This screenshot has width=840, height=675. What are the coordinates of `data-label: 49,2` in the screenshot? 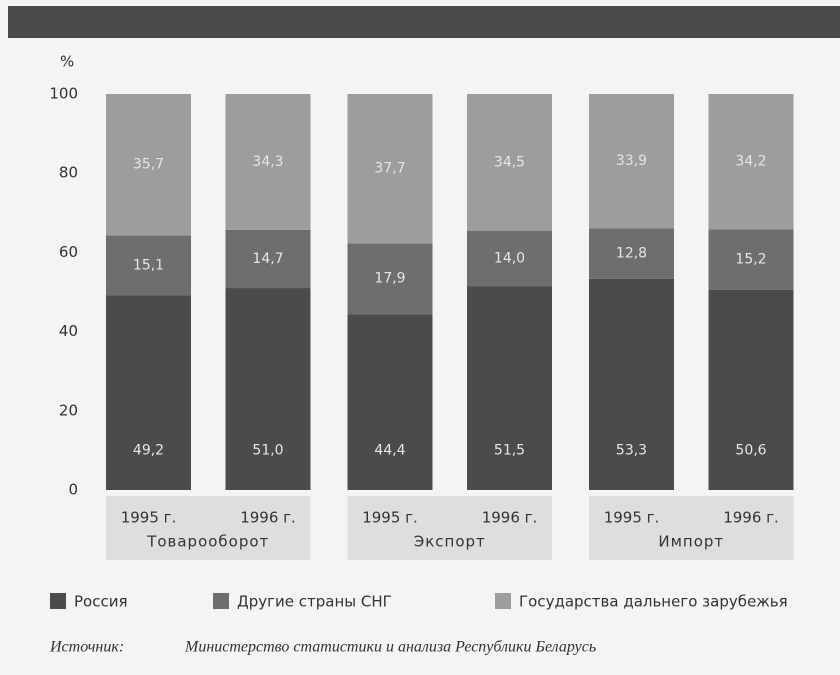 It's located at (148, 450).